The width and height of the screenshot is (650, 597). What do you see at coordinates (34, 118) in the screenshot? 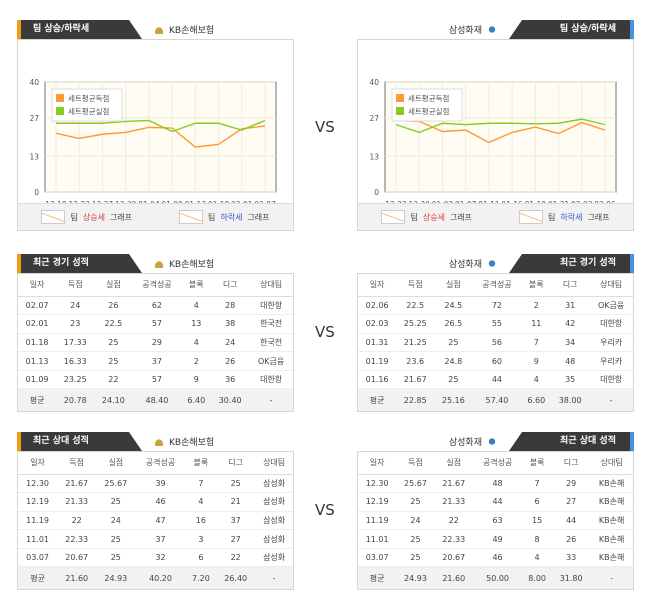
I see `y-tick-label: 27` at bounding box center [34, 118].